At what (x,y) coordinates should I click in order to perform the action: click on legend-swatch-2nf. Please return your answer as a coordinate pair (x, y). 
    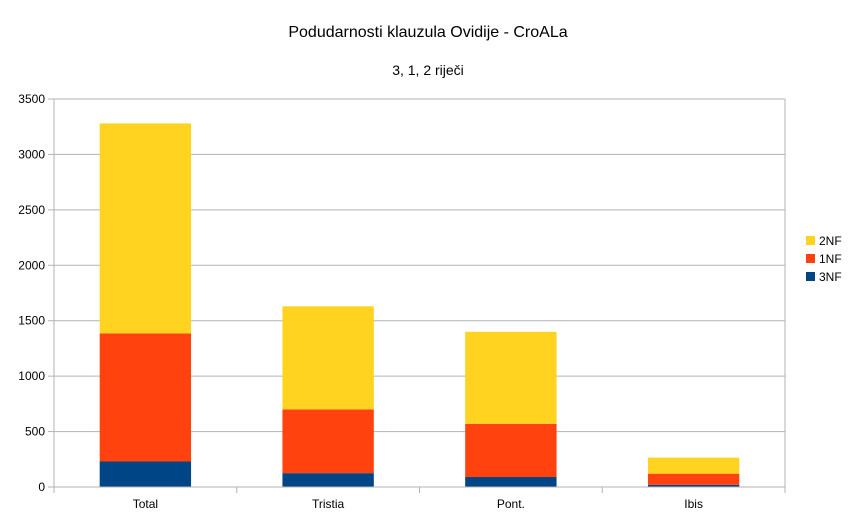
    Looking at the image, I should click on (810, 240).